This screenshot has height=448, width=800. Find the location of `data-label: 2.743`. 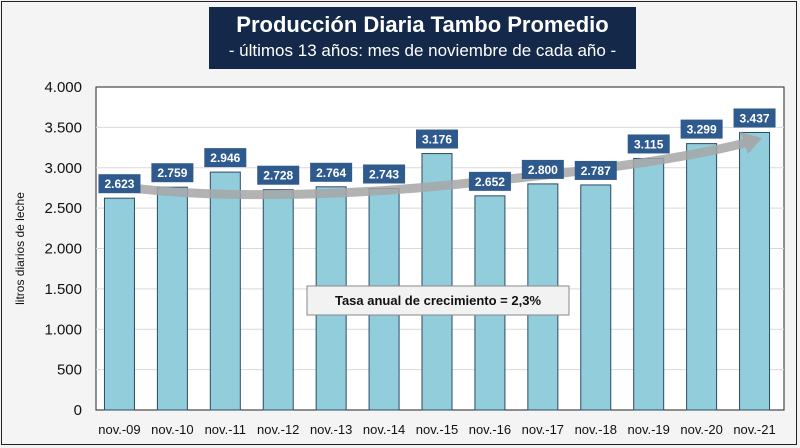

data-label: 2.743 is located at coordinates (384, 175).